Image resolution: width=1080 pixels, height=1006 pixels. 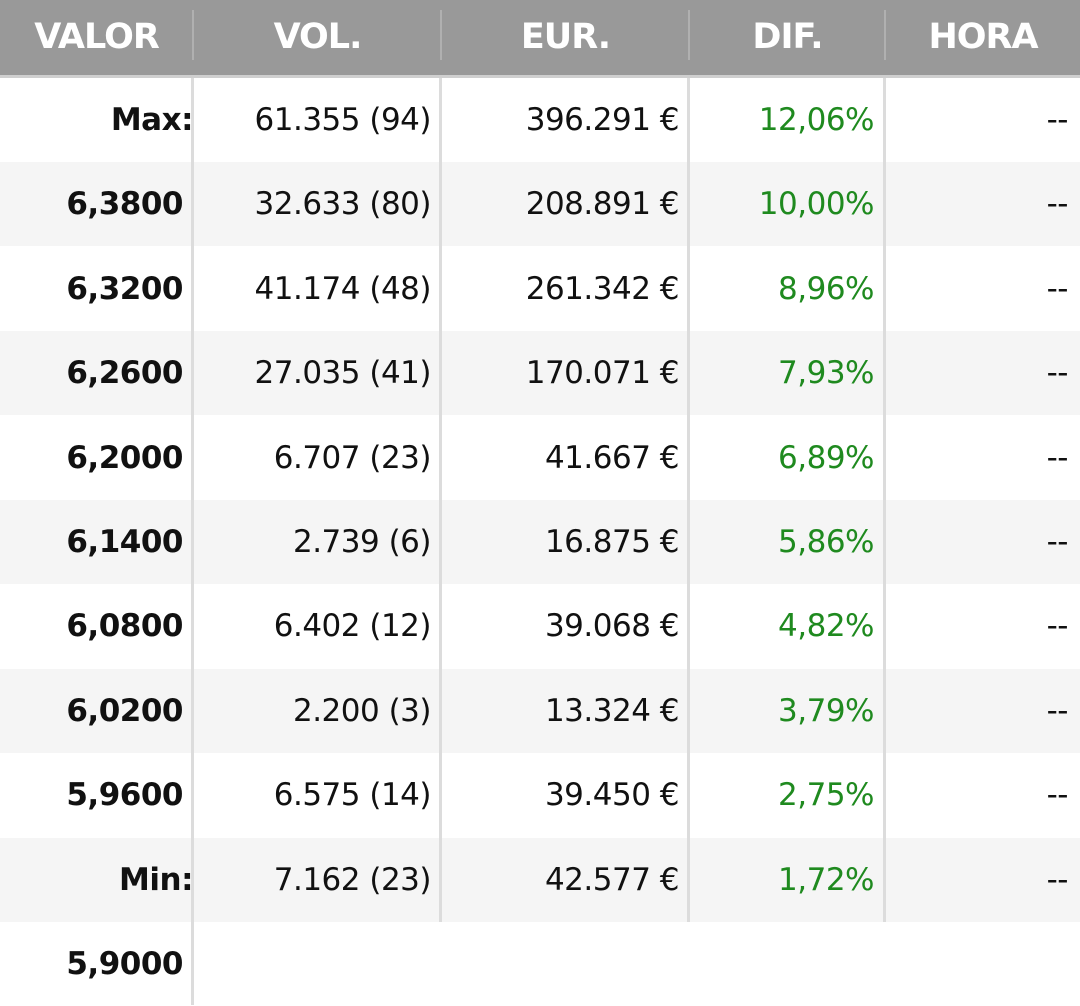 What do you see at coordinates (124, 626) in the screenshot?
I see `cell-valor: 6,0800` at bounding box center [124, 626].